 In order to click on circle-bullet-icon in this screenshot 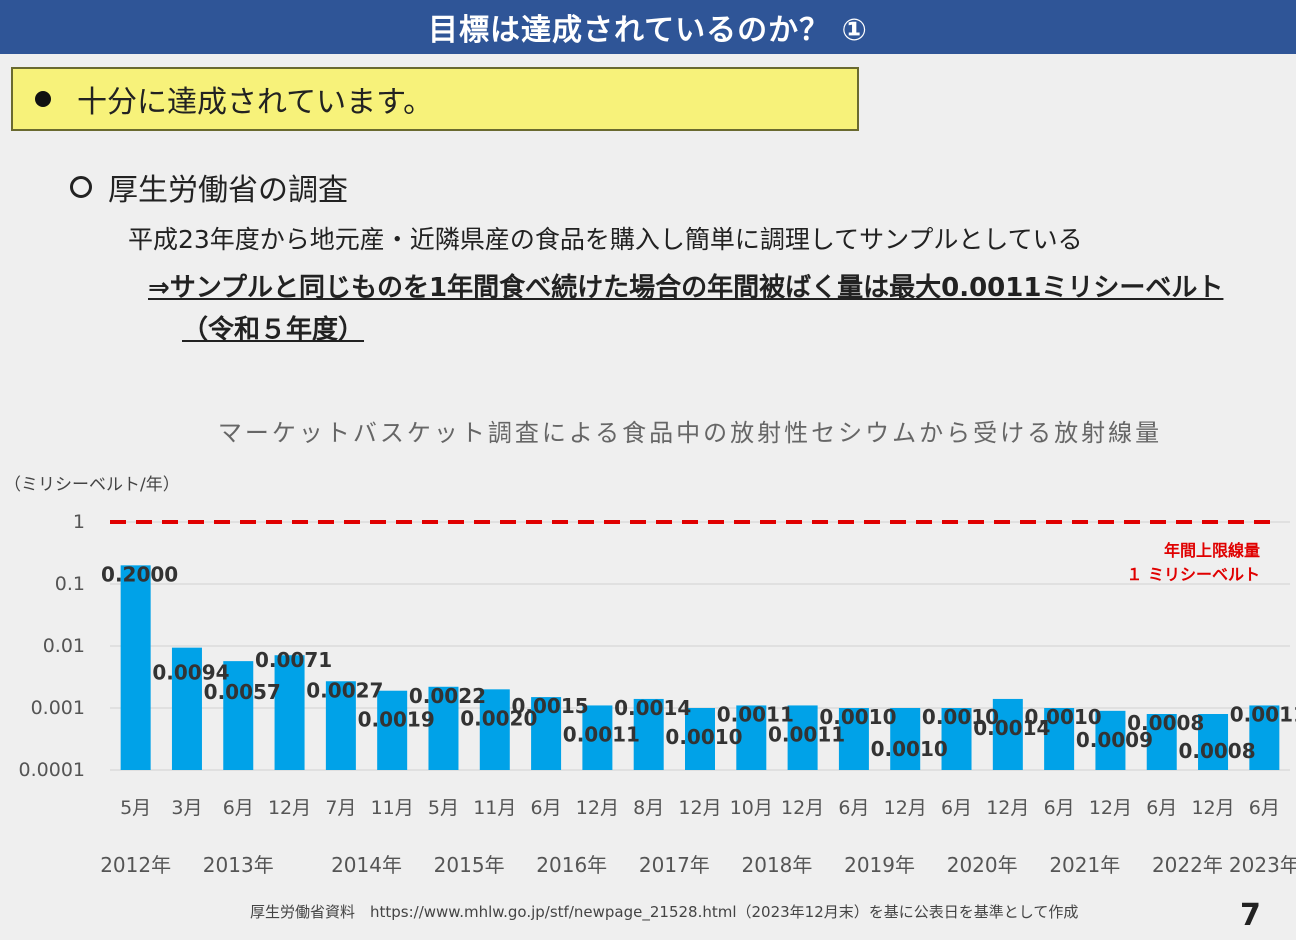, I will do `click(81, 187)`.